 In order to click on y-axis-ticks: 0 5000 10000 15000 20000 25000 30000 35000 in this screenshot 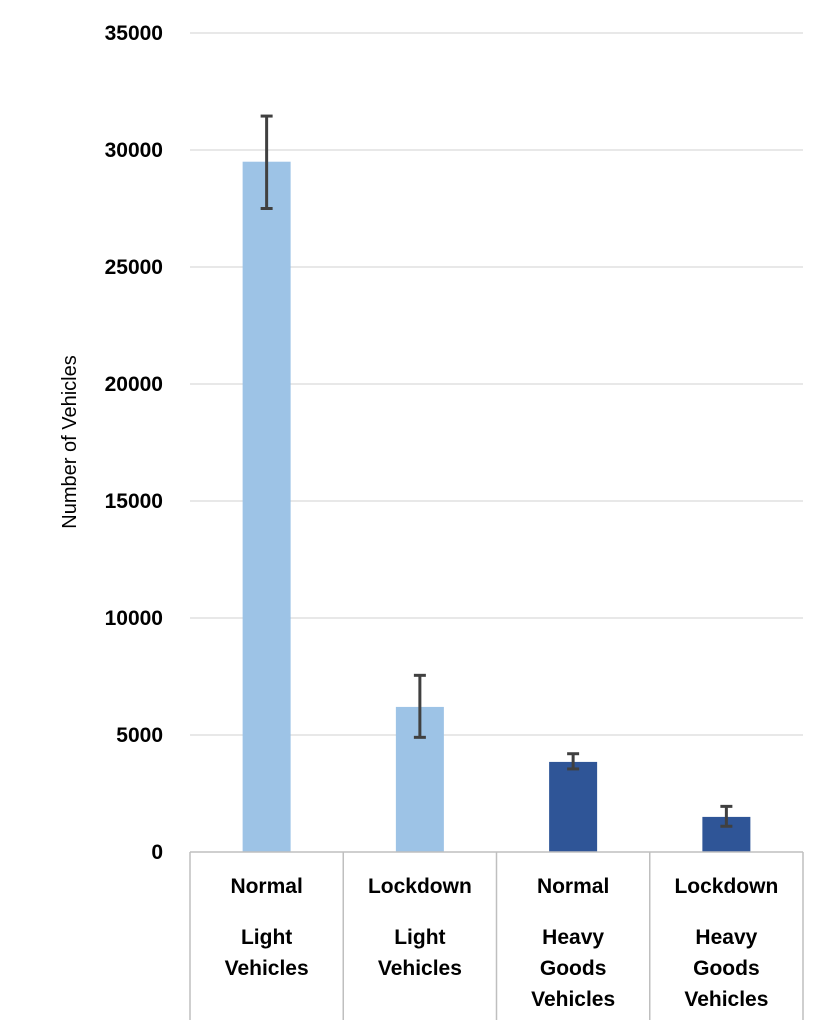, I will do `click(134, 443)`.